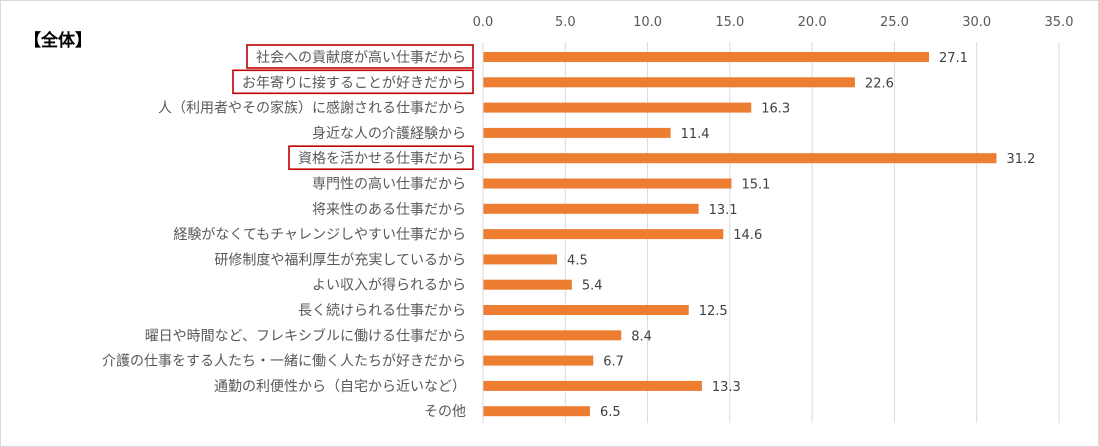  Describe the element at coordinates (723, 210) in the screenshot. I see `data-label: 13.1` at that location.